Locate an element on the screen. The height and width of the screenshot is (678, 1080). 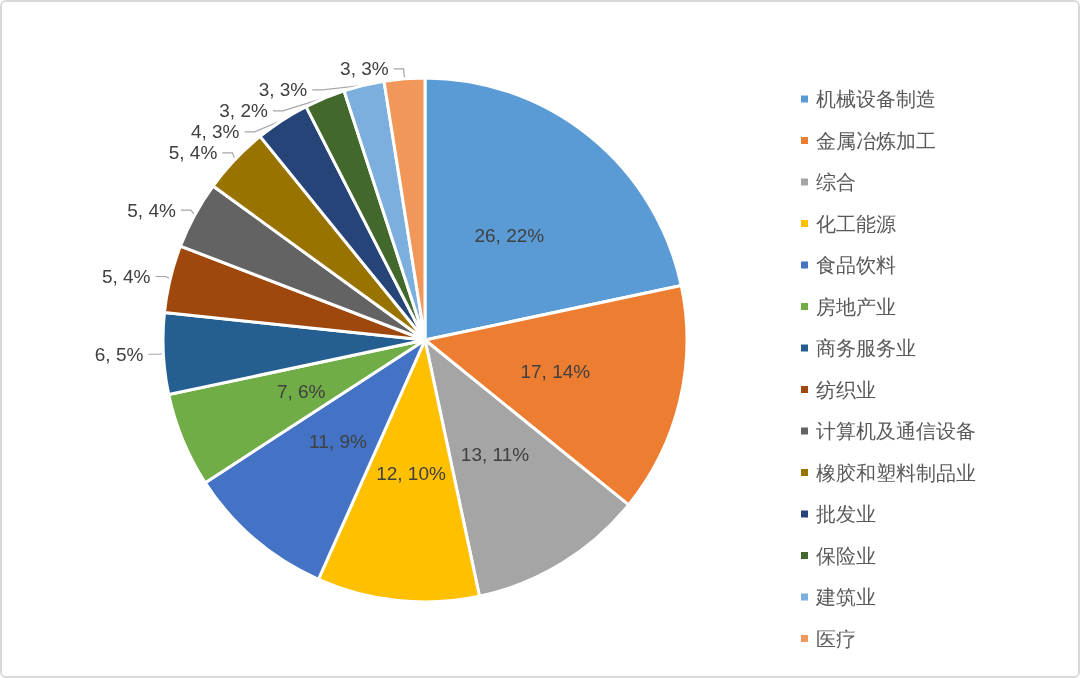
data-label: 6, 5% is located at coordinates (119, 354).